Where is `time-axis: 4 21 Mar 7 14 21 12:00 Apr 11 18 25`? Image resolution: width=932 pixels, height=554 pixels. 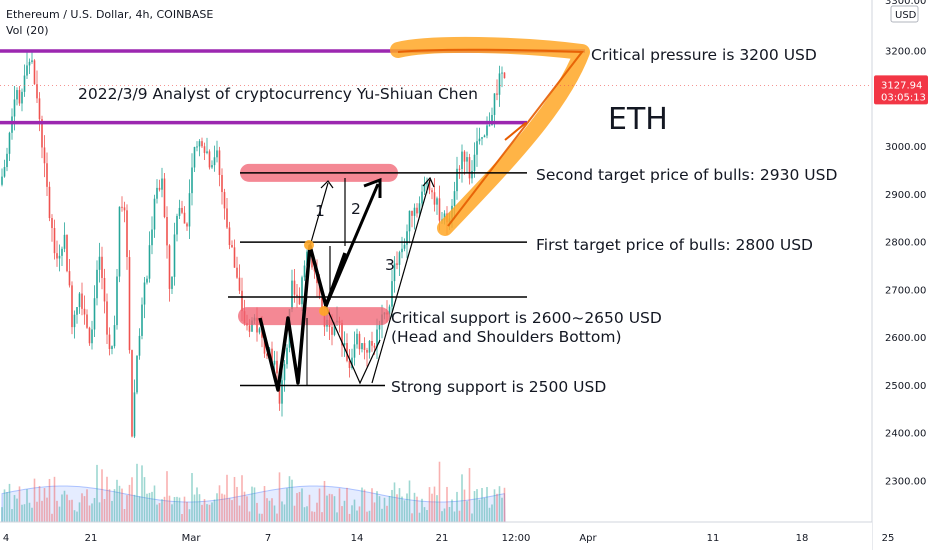 time-axis: 4 21 Mar 7 14 21 12:00 Apr 11 18 25 is located at coordinates (447, 535).